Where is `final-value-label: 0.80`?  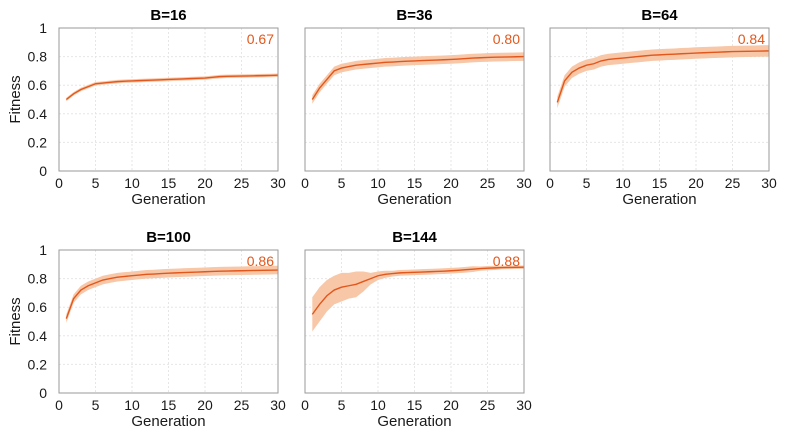
final-value-label: 0.80 is located at coordinates (506, 39).